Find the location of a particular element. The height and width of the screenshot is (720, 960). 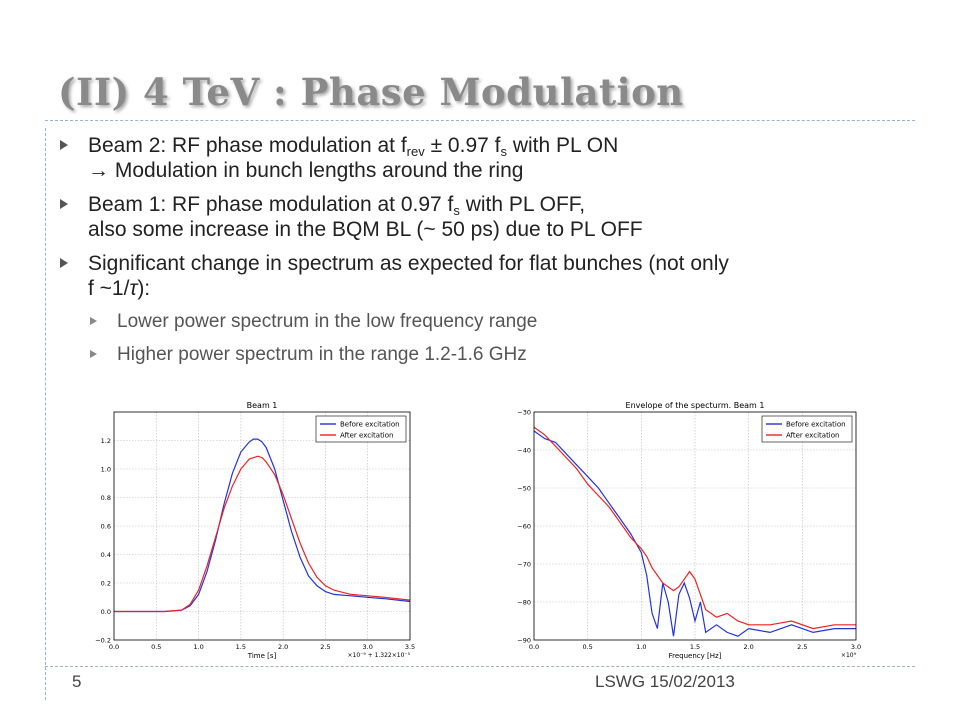

x-axis-offset-label: ×10⁹ is located at coordinates (849, 655).